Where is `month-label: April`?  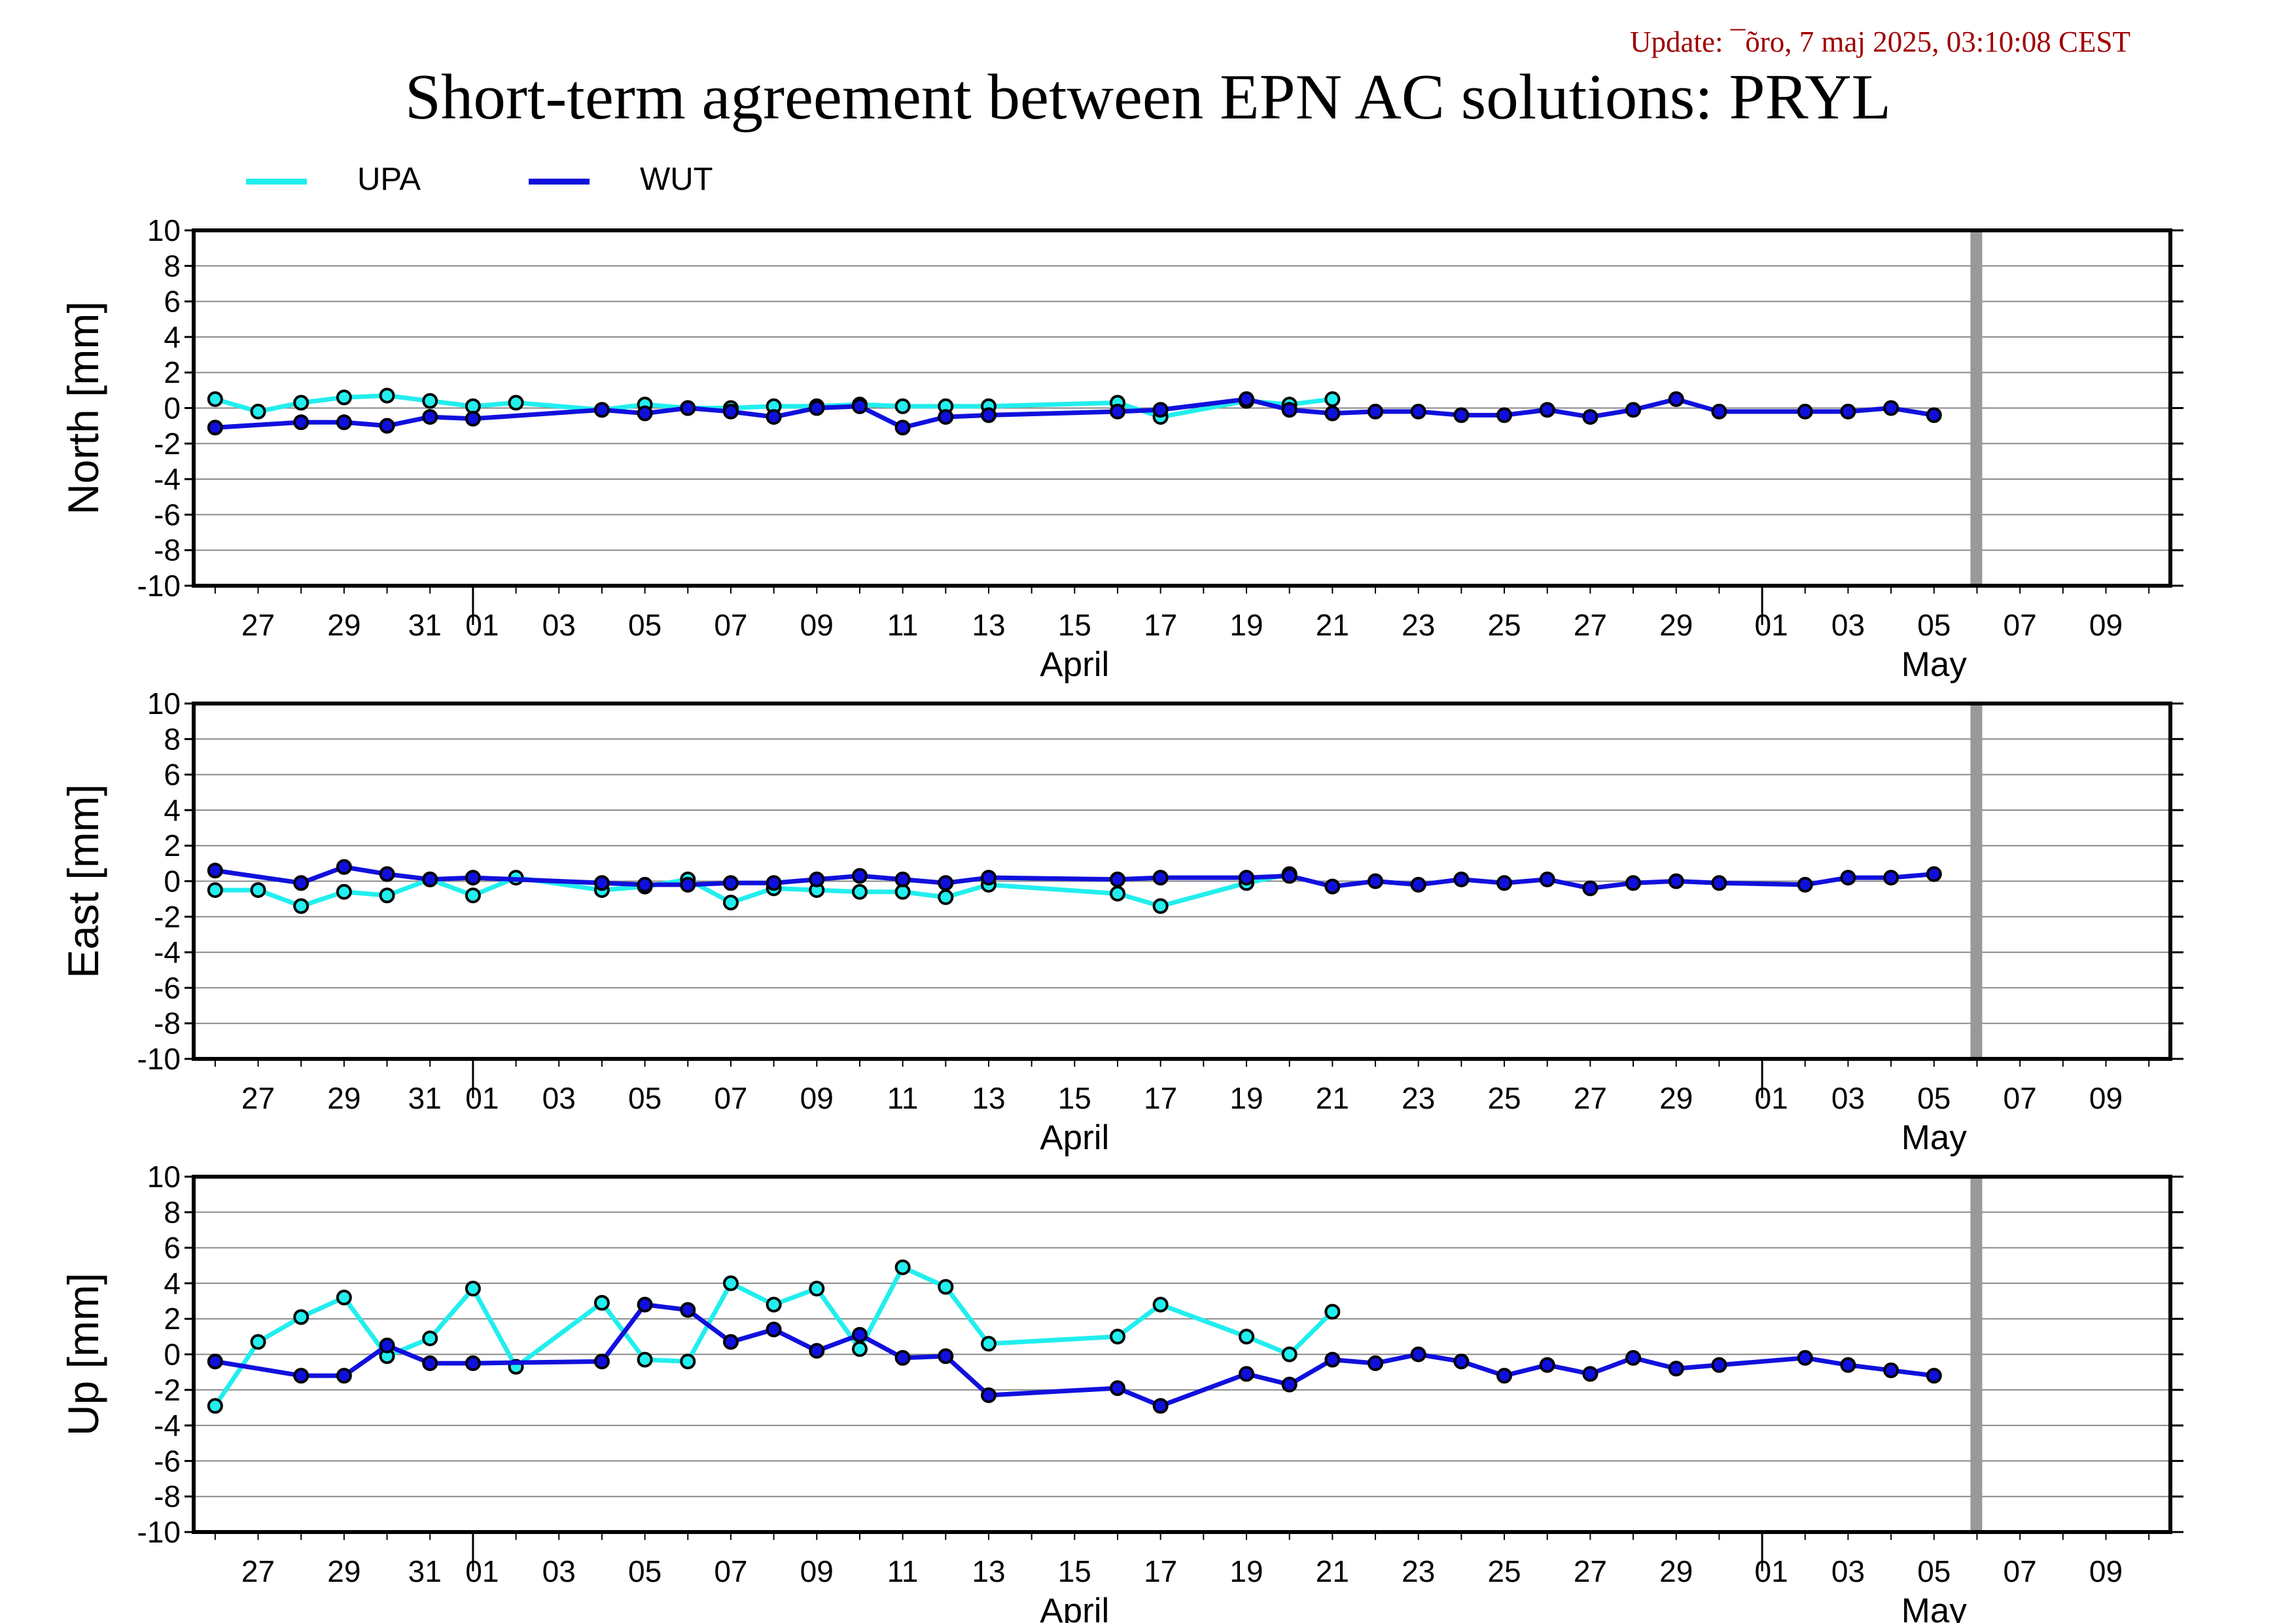 month-label: April is located at coordinates (1074, 1607).